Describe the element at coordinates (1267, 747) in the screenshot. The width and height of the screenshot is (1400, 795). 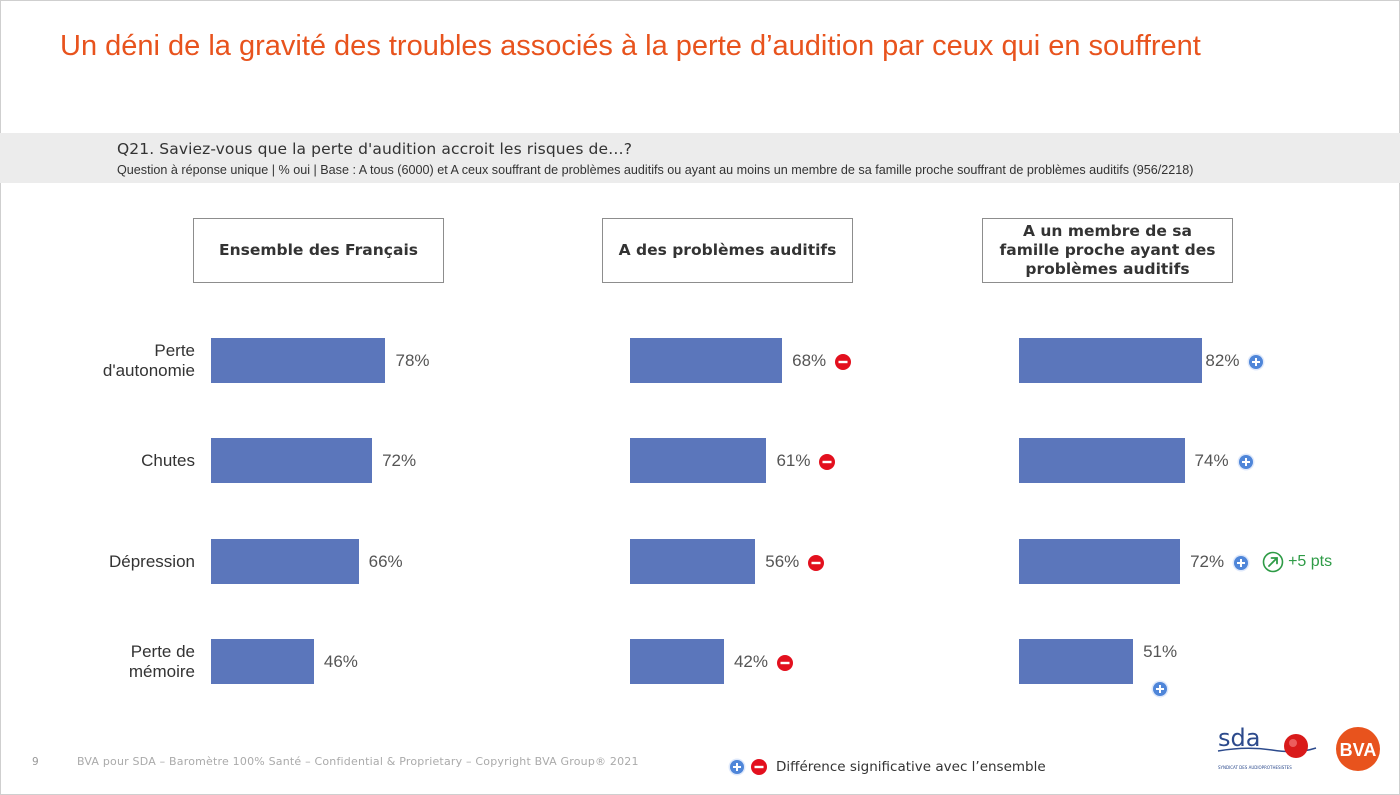
I see `sda-logo: sda SYNDICAT DES AUDIOPROTHESISTES` at that location.